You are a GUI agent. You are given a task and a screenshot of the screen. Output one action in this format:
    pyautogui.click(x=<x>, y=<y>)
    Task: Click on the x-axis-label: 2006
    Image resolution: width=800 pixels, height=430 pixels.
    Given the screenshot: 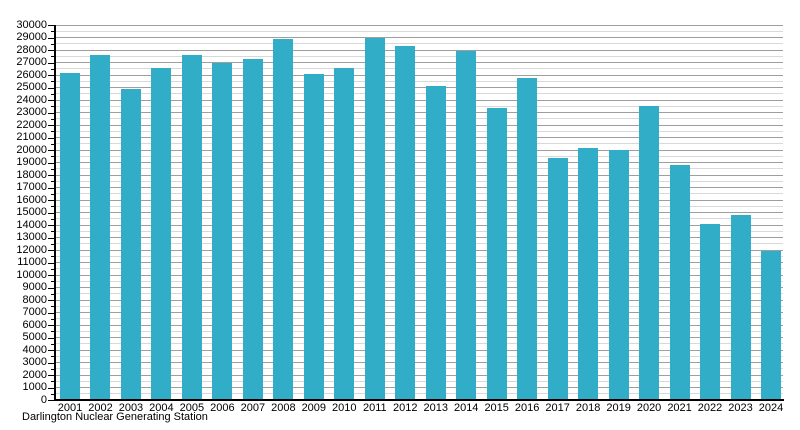 What is the action you would take?
    pyautogui.click(x=222, y=408)
    